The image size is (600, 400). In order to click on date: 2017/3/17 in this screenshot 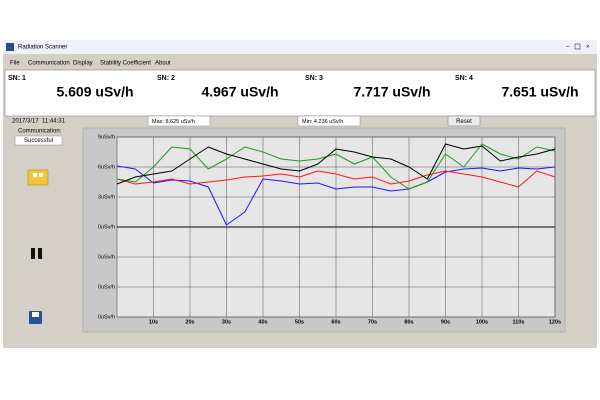, I will do `click(25, 122)`.